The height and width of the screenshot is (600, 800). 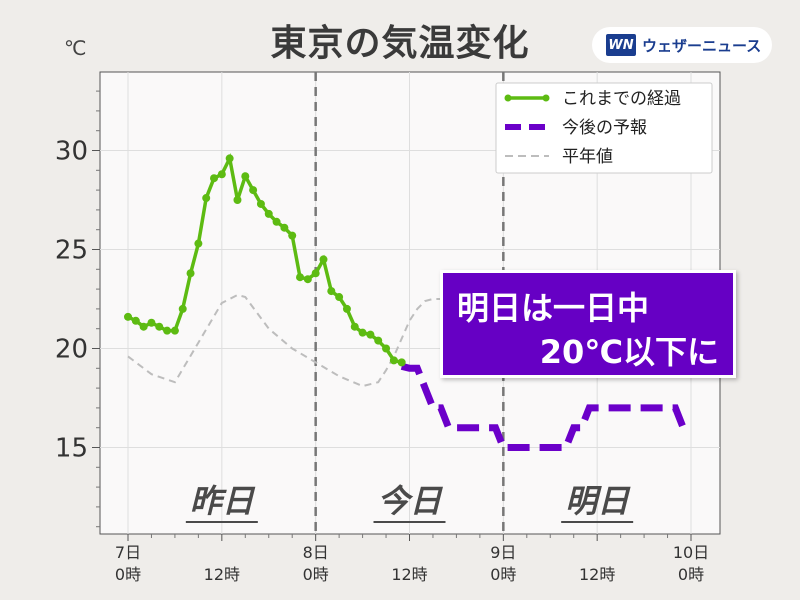 What do you see at coordinates (553, 308) in the screenshot?
I see `annotation-line-1: 明日は一日中` at bounding box center [553, 308].